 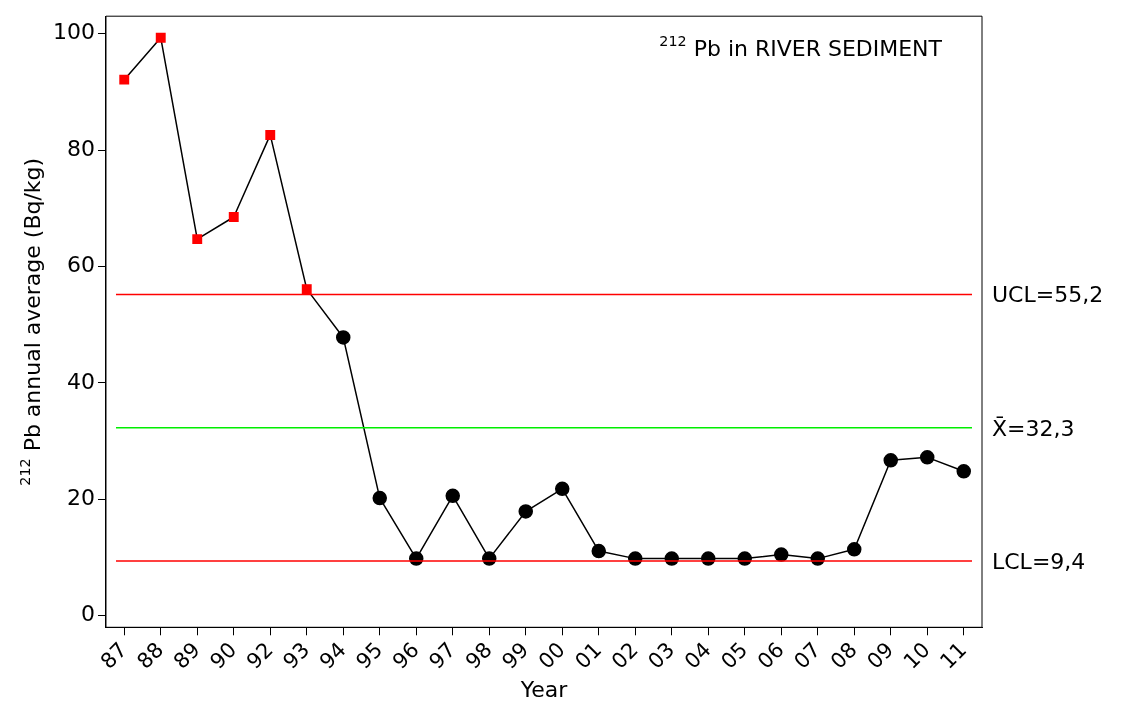 What do you see at coordinates (801, 47) in the screenshot?
I see `text: 212 Pb in RIVER SEDIMENT` at bounding box center [801, 47].